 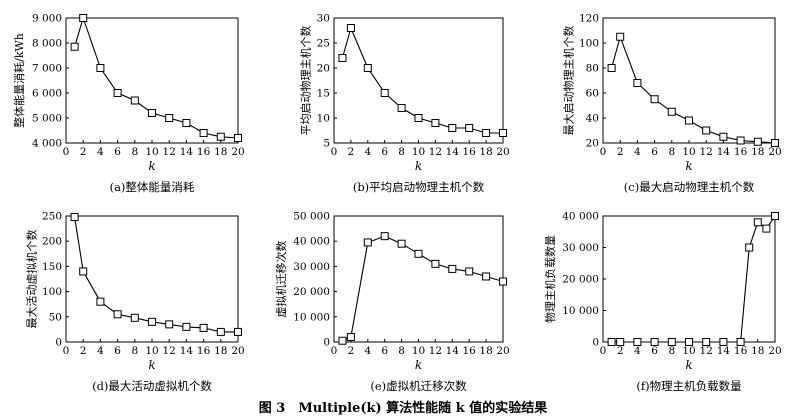 I want to click on y-tick-label: 50, so click(x=55, y=317).